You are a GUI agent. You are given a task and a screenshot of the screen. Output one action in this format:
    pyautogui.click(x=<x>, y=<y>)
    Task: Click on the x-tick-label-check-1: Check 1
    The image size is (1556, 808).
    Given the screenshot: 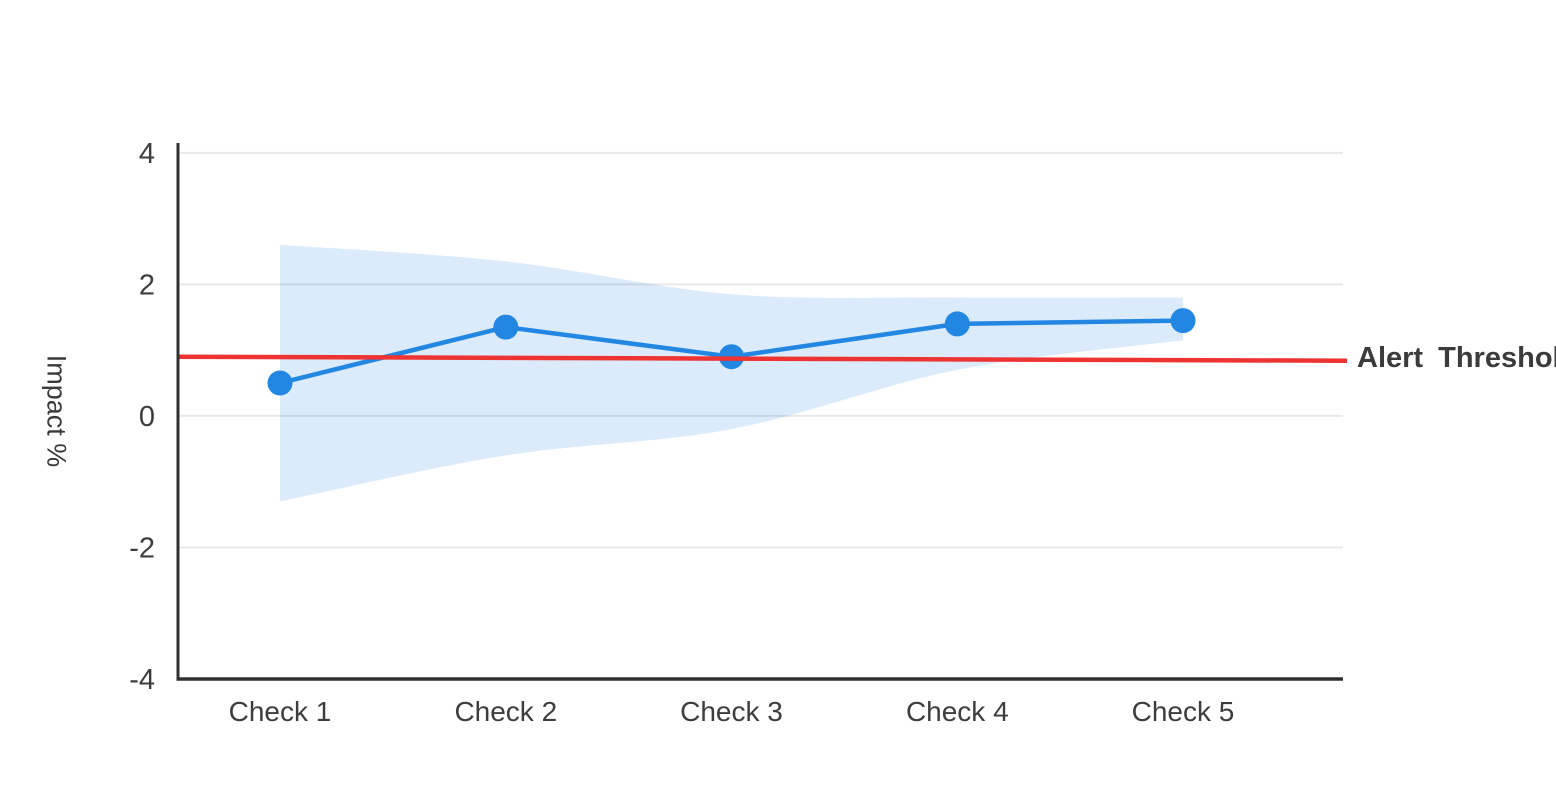 What is the action you would take?
    pyautogui.click(x=280, y=711)
    